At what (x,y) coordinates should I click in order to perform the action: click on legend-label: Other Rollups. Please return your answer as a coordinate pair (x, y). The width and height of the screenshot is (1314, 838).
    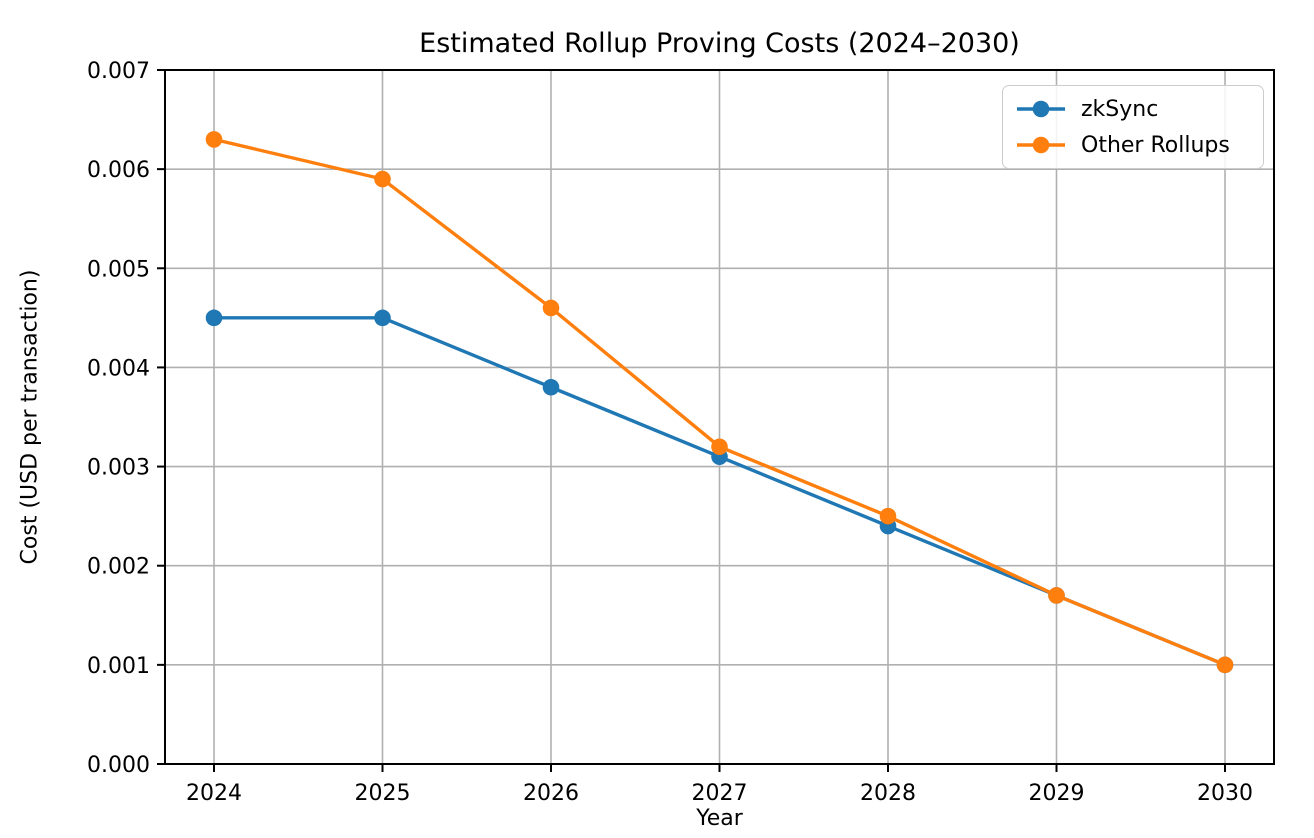
    Looking at the image, I should click on (1155, 145).